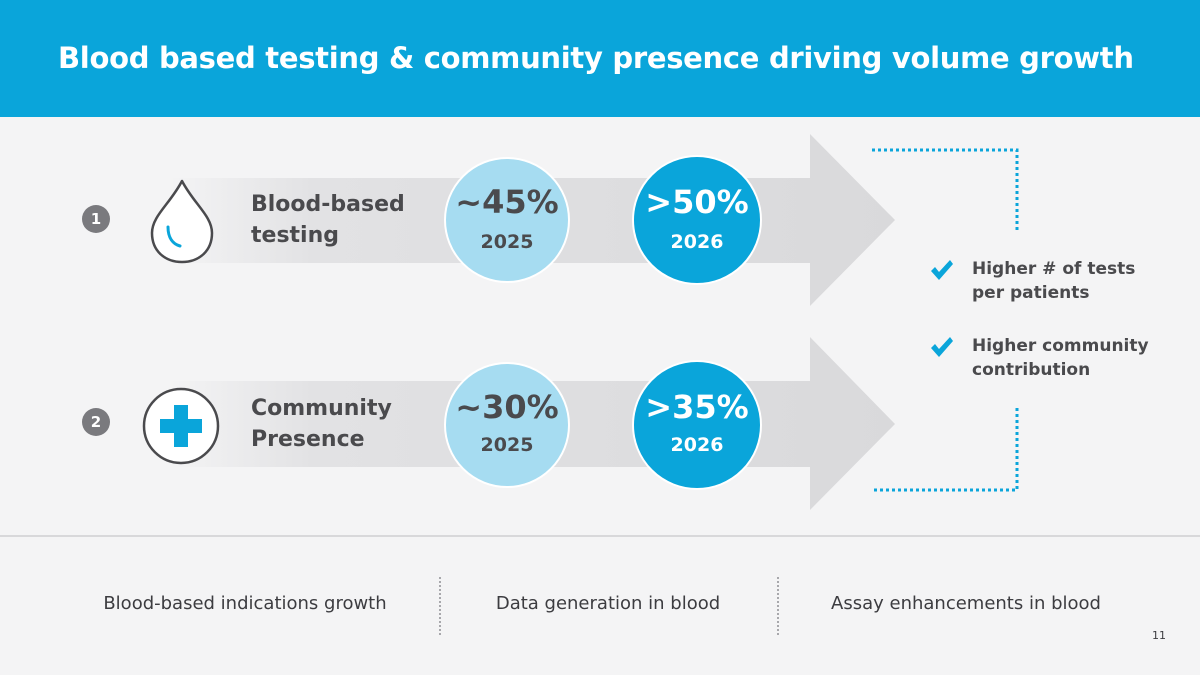 Image resolution: width=1200 pixels, height=675 pixels. Describe the element at coordinates (697, 242) in the screenshot. I see `row-1-year-2026: 2026` at that location.